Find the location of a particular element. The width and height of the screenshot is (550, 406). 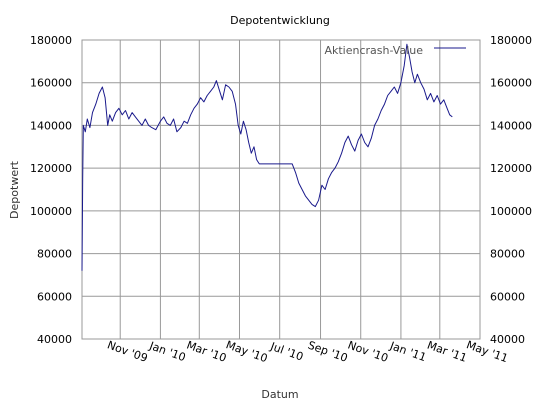

y-tick-label-left: 80000 is located at coordinates (54, 254).